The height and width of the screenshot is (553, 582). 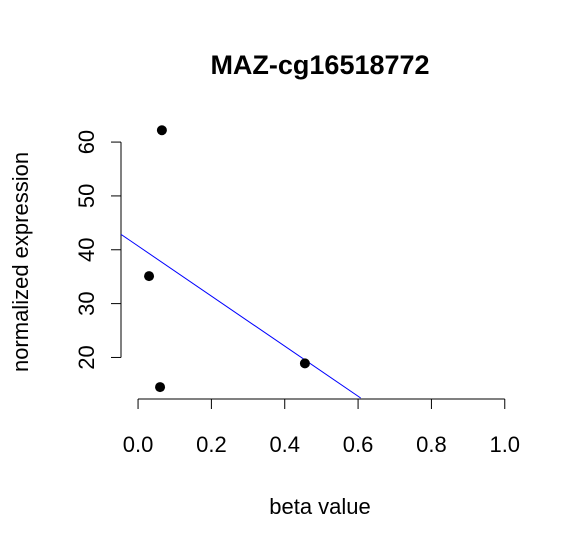 I want to click on x-tick-label: 0.4, so click(x=284, y=444).